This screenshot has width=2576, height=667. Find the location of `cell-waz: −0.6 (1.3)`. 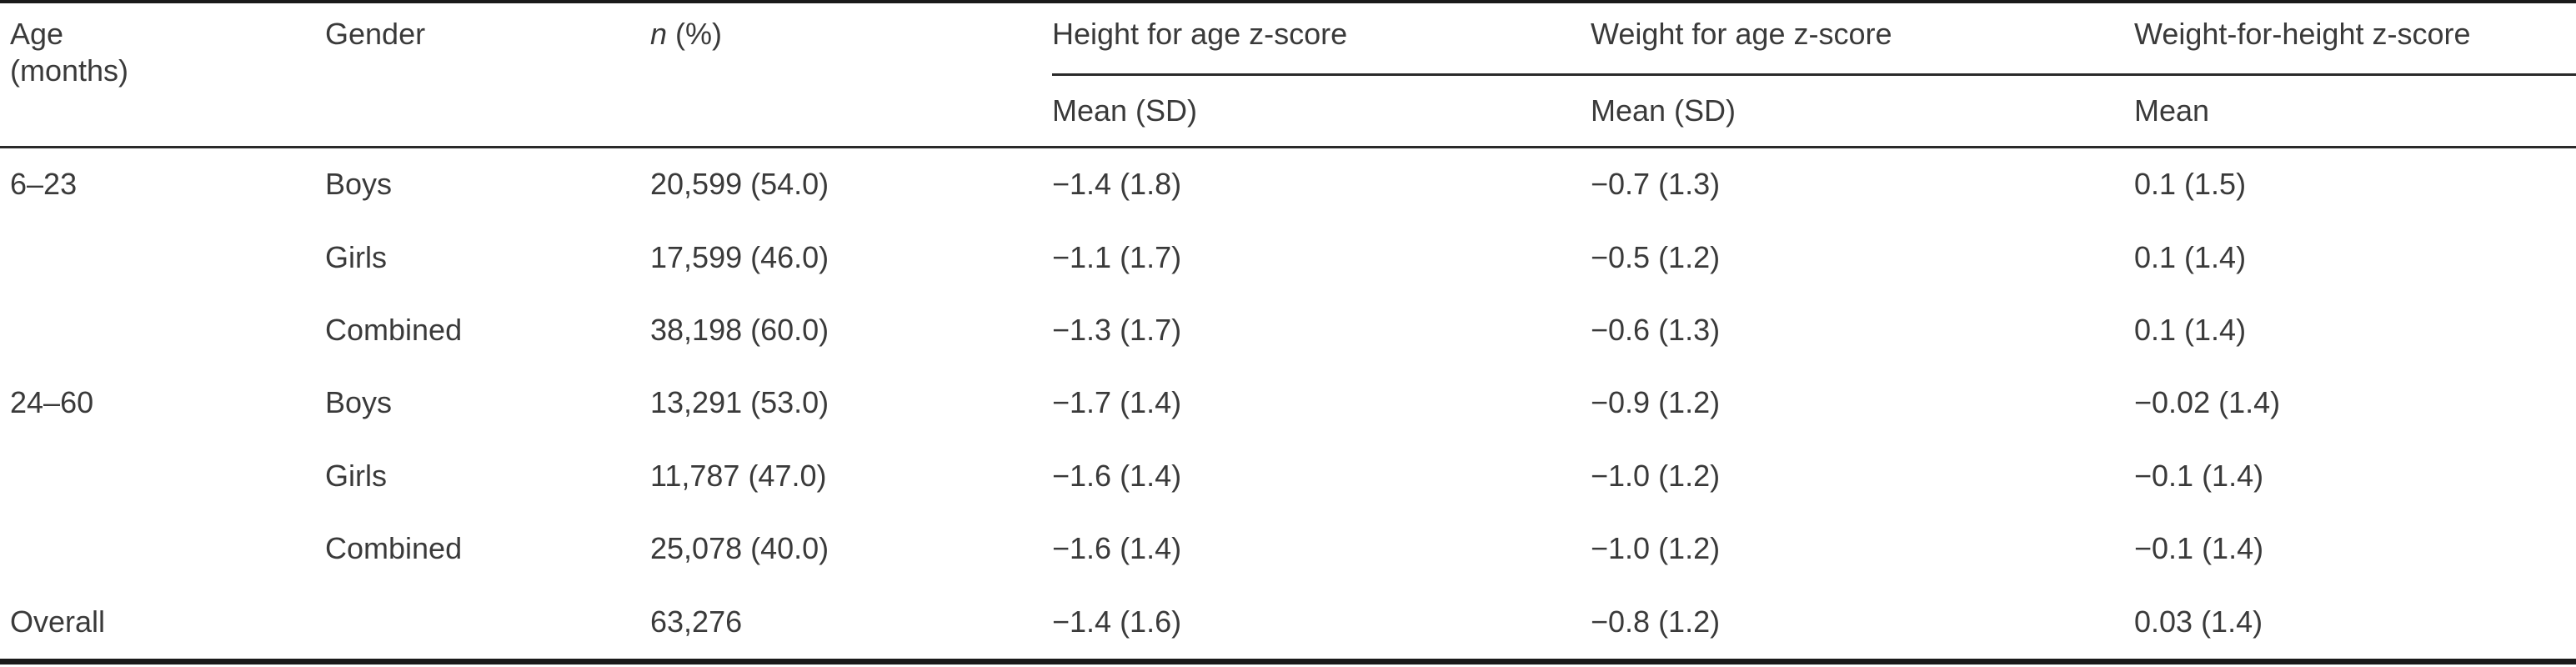

cell-waz: −0.6 (1.3) is located at coordinates (1656, 330).